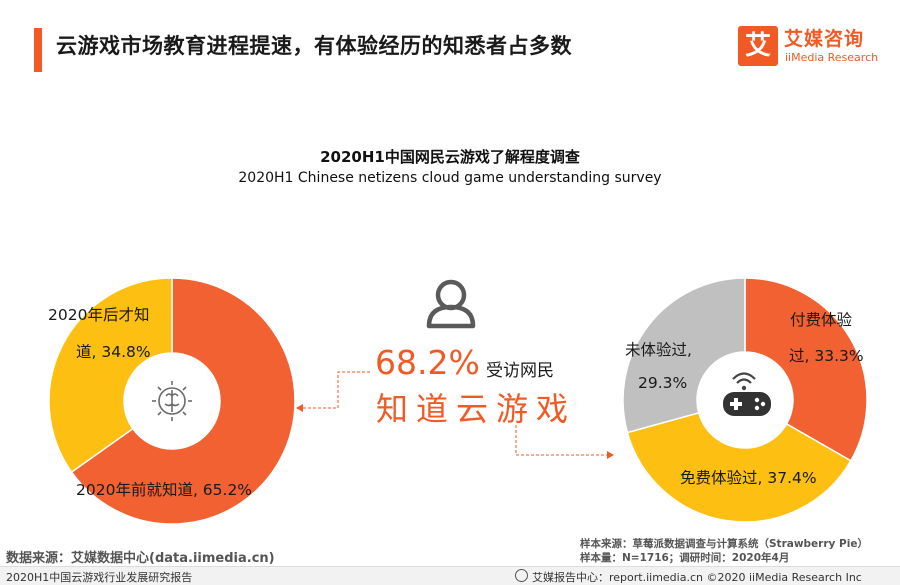 The width and height of the screenshot is (900, 585). Describe the element at coordinates (685, 558) in the screenshot. I see `sample-size: 样本量：N=1716；调研时间：2020年4月` at that location.